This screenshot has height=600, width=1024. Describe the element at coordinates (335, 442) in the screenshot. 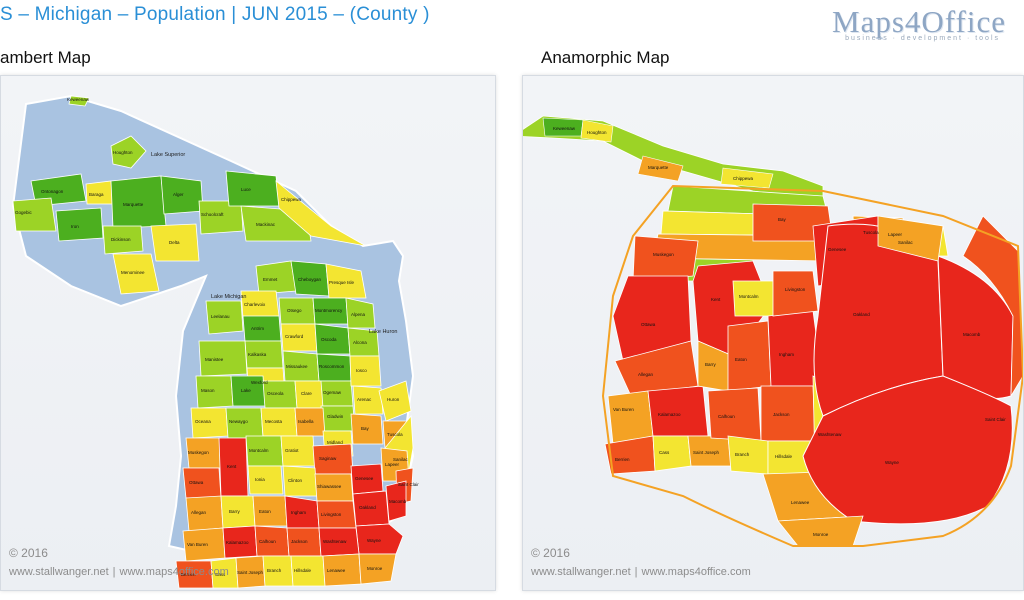

I see `label-midland: Midland` at that location.